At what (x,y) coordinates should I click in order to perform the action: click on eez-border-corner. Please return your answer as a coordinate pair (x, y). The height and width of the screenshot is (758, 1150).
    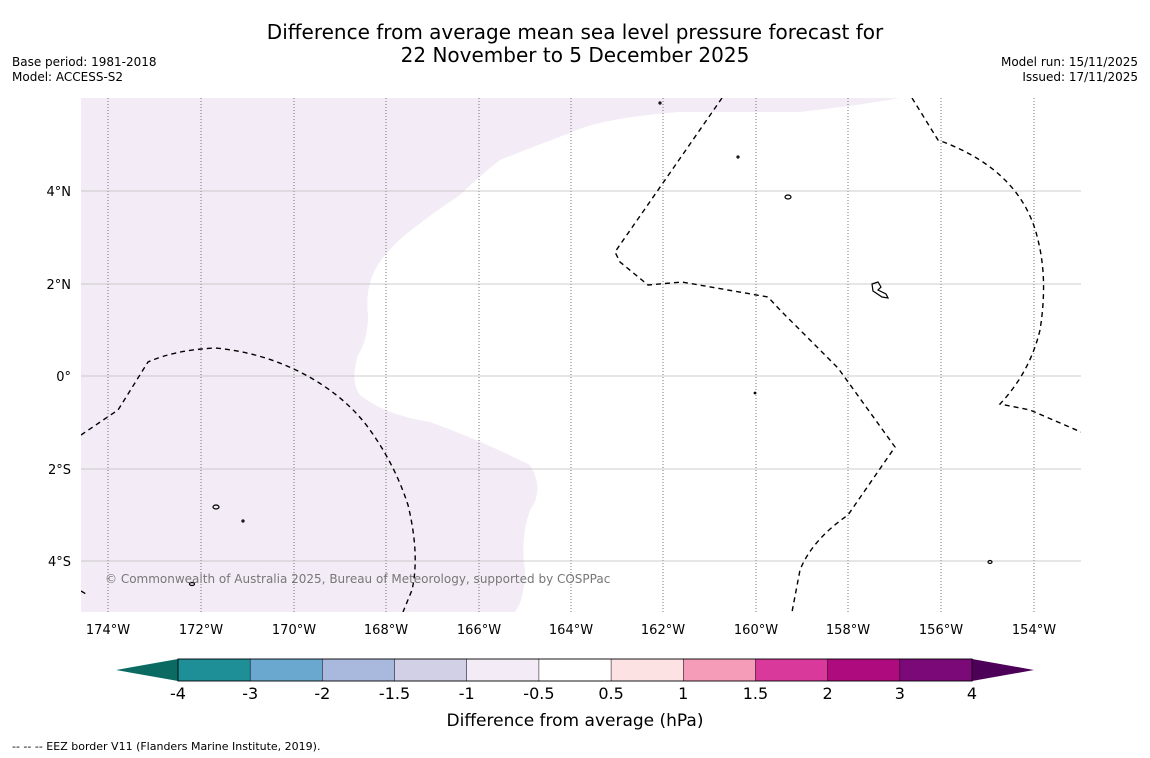
    Looking at the image, I should click on (84, 592).